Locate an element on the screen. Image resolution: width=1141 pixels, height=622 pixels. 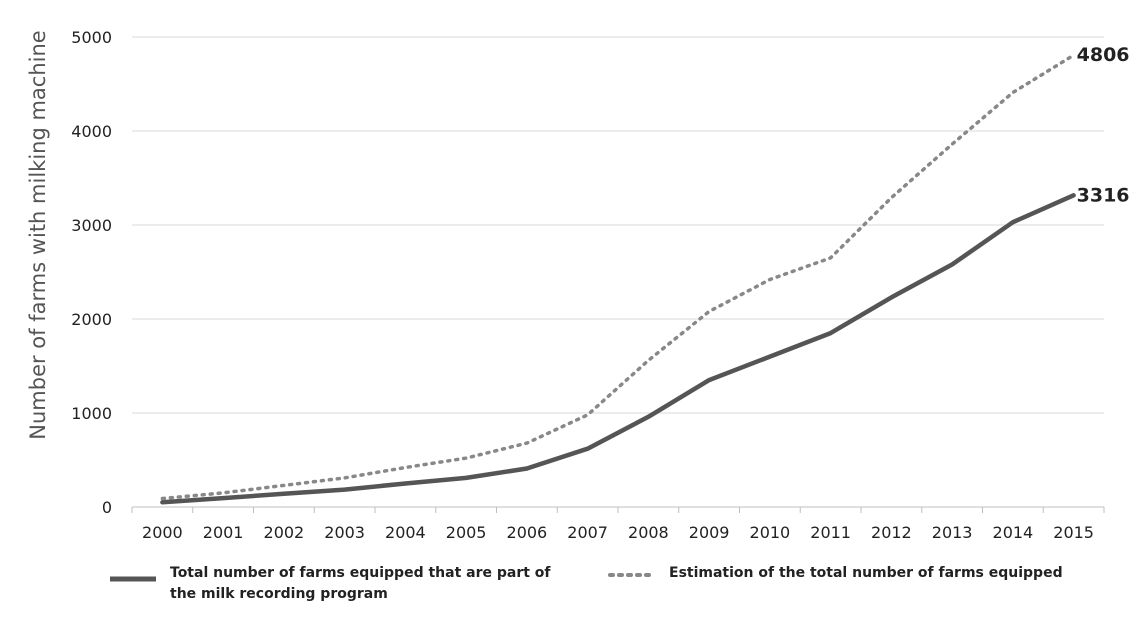
y-tick-label: 1000 is located at coordinates (91, 413).